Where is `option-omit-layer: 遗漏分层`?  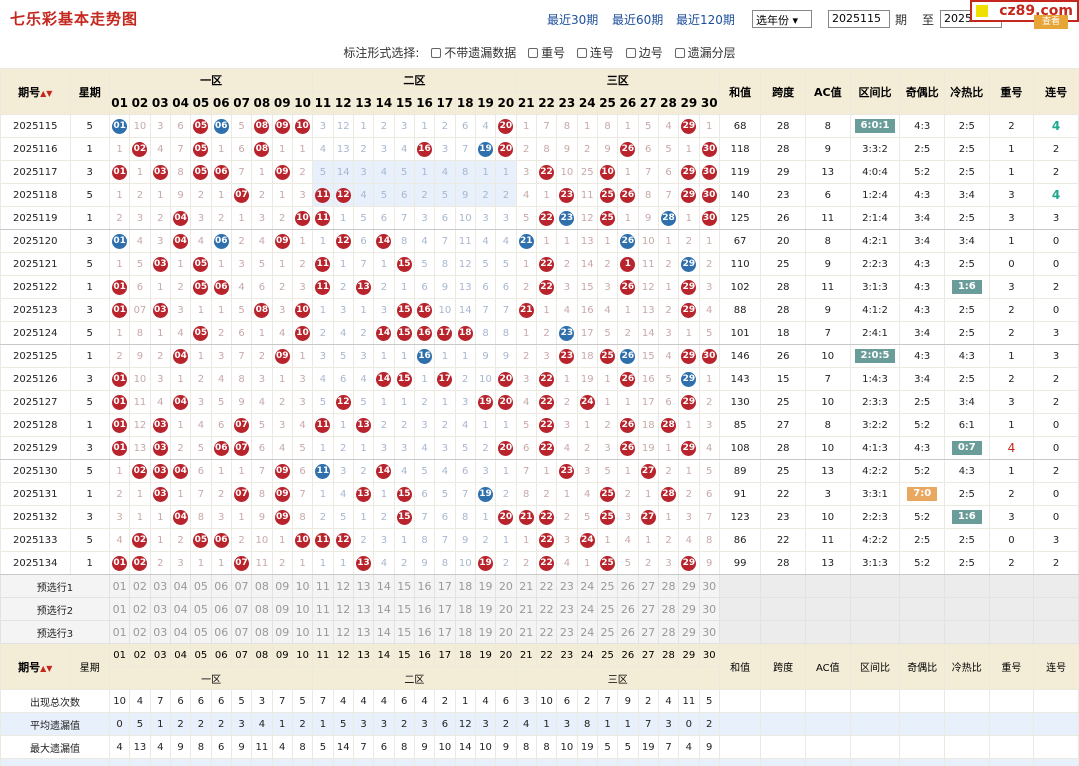 option-omit-layer: 遗漏分层 is located at coordinates (705, 53).